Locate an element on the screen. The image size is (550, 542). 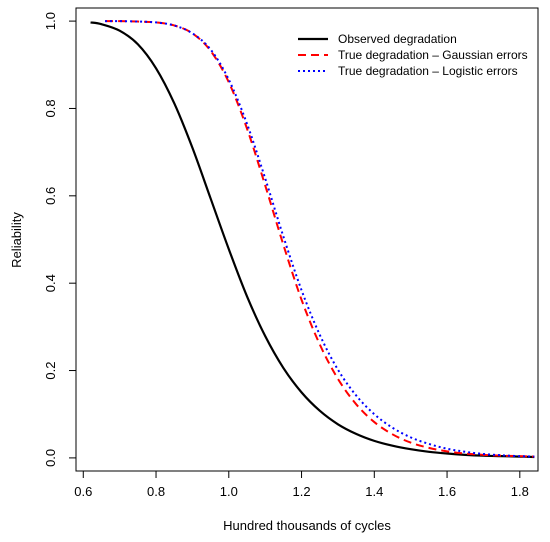
y-axis-title: Reliability is located at coordinates (16, 240).